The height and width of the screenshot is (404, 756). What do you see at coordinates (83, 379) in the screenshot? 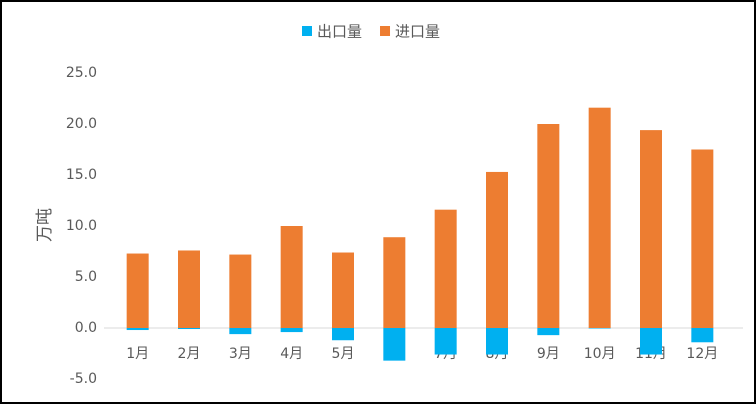
I see `y-tick-label: -5.0` at bounding box center [83, 379].